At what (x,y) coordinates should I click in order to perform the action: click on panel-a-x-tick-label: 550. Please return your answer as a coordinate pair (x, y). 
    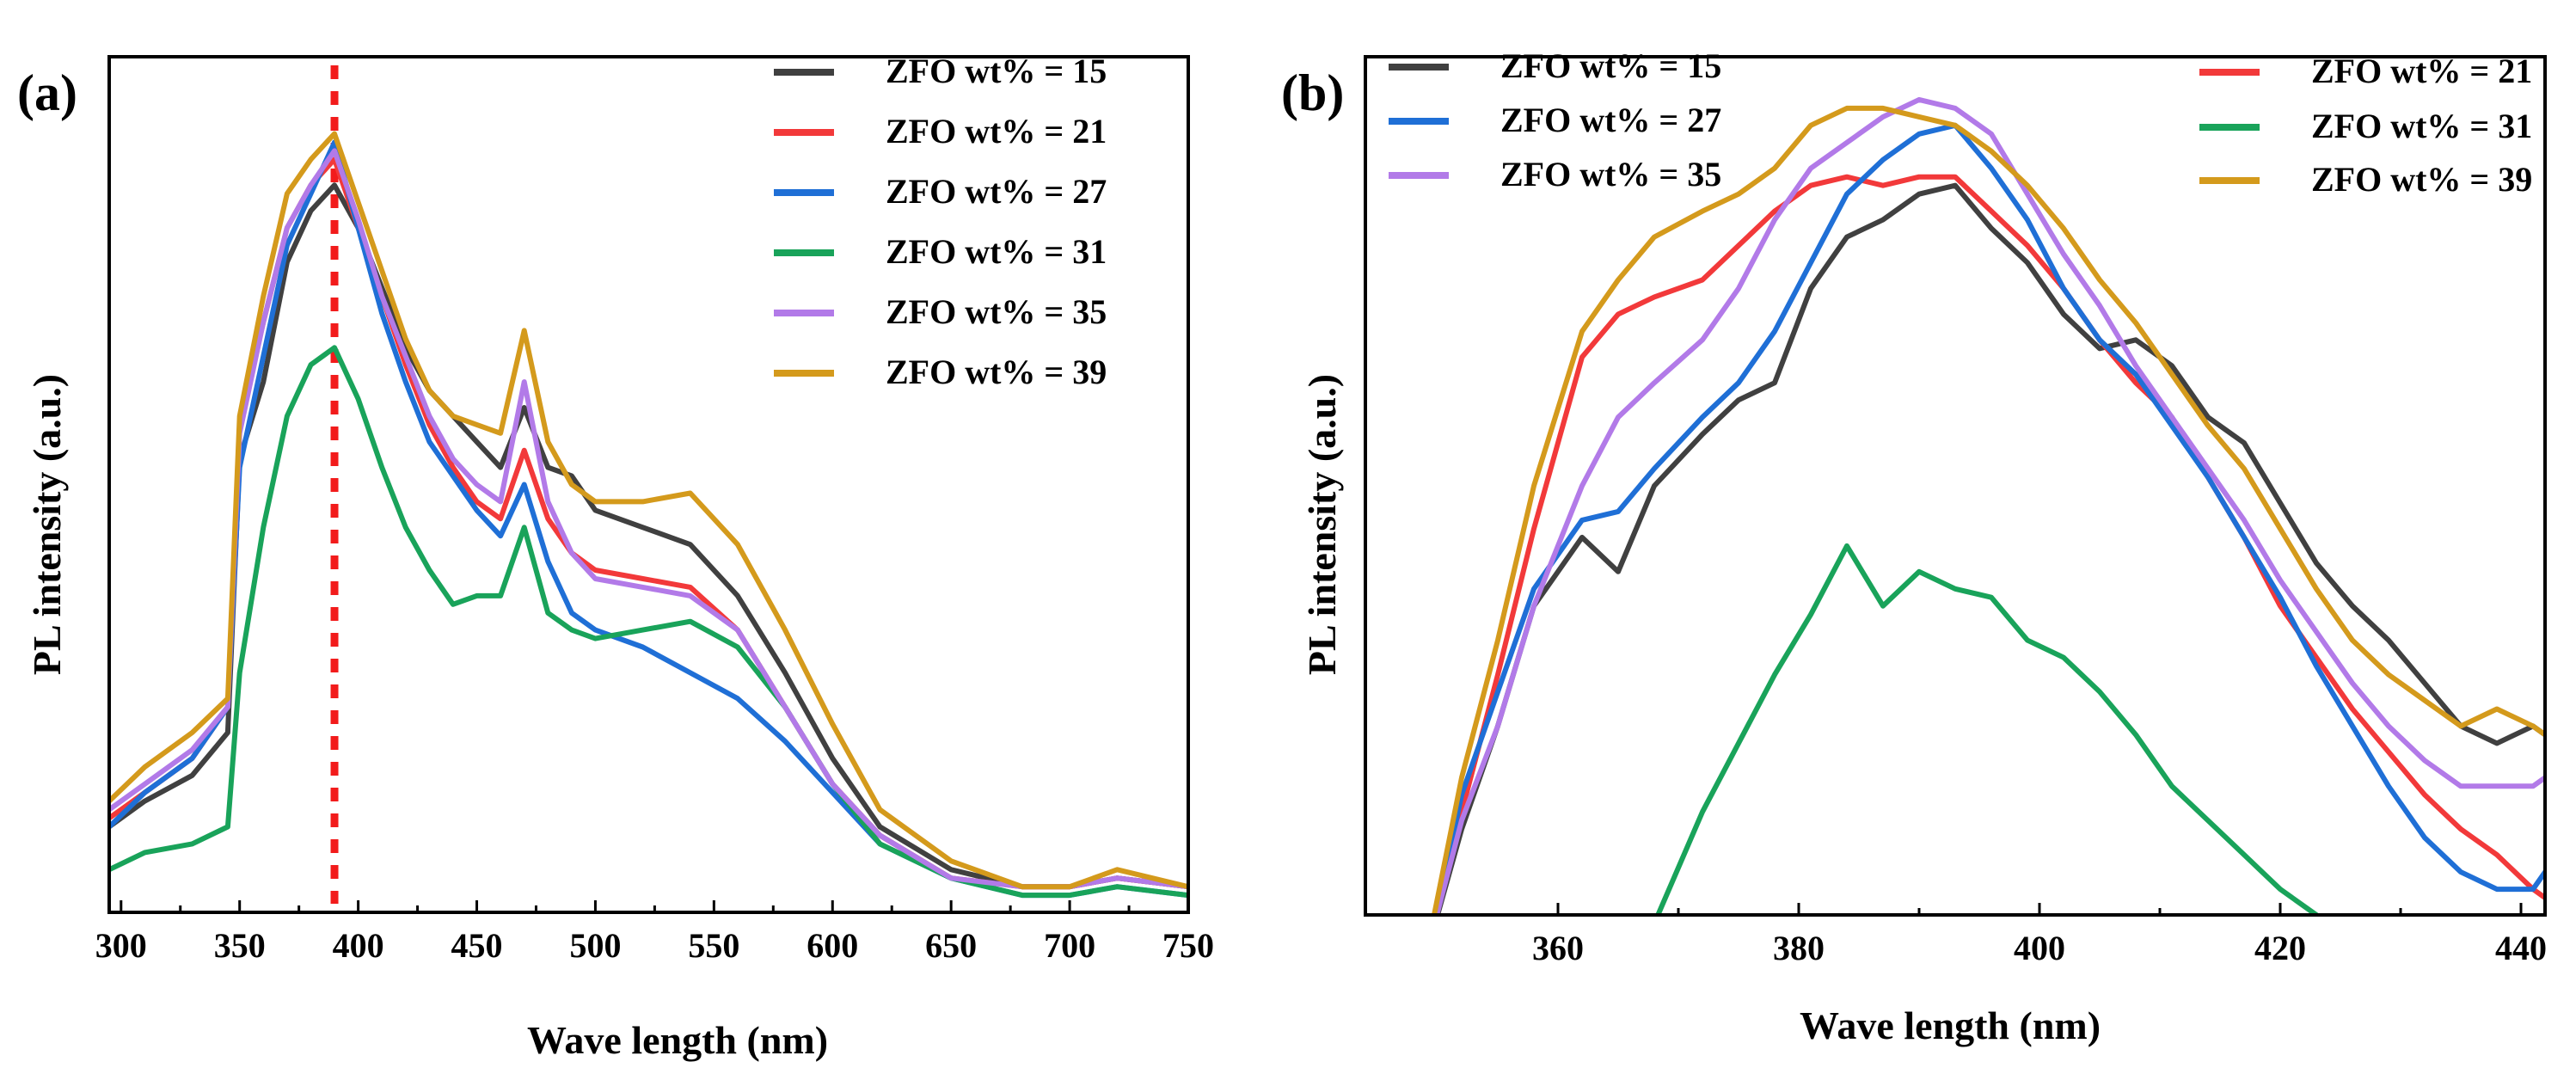
    Looking at the image, I should click on (713, 945).